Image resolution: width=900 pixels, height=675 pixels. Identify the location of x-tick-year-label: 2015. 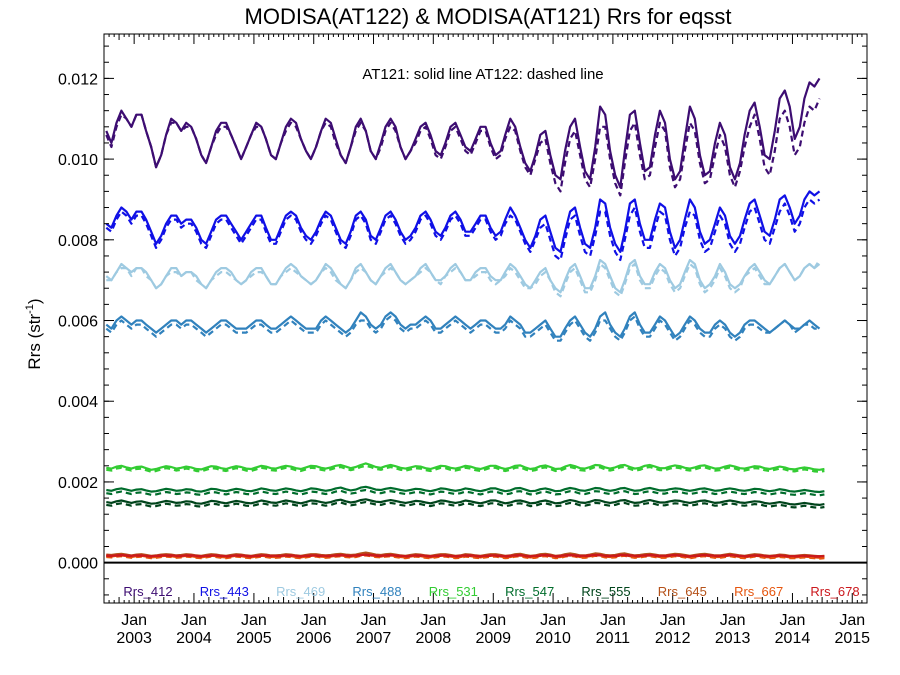
(852, 638).